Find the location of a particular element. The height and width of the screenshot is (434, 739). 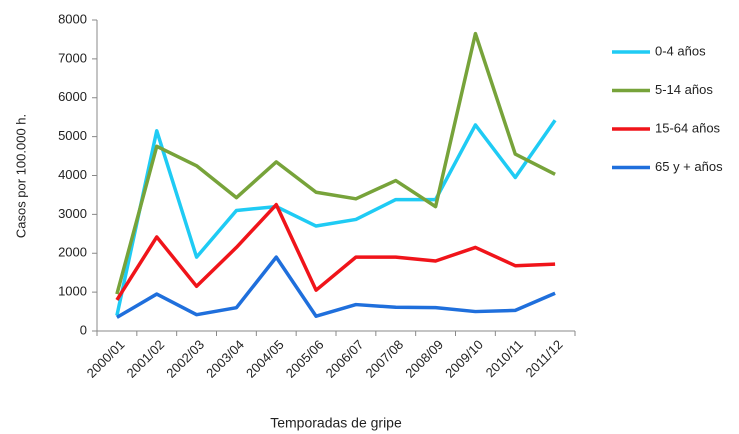

y-tick-label: 4000 is located at coordinates (72, 174).